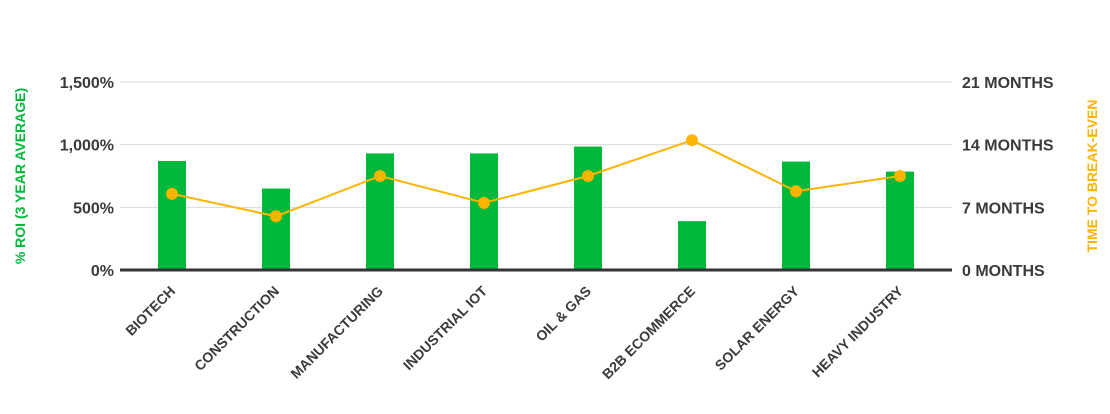  Describe the element at coordinates (336, 332) in the screenshot. I see `category-label: MANUFACTURING` at that location.